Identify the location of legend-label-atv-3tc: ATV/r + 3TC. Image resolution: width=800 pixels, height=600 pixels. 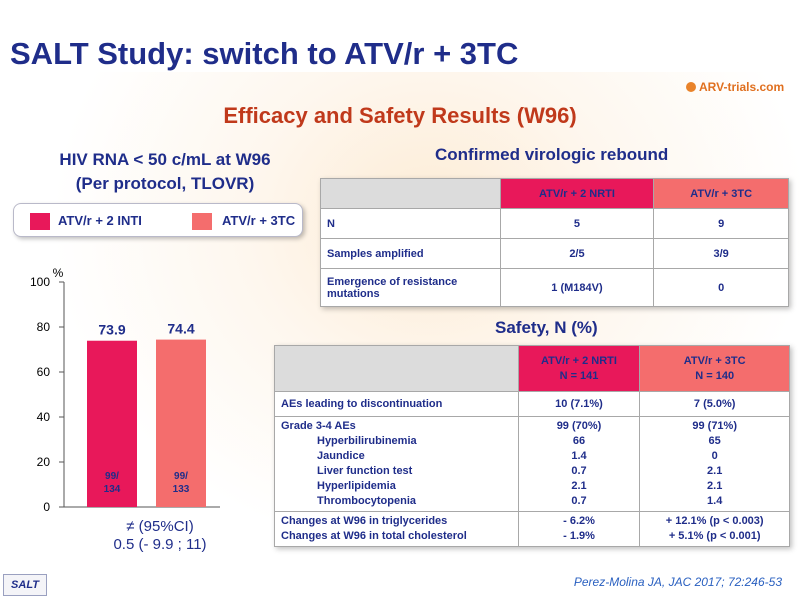
(259, 220).